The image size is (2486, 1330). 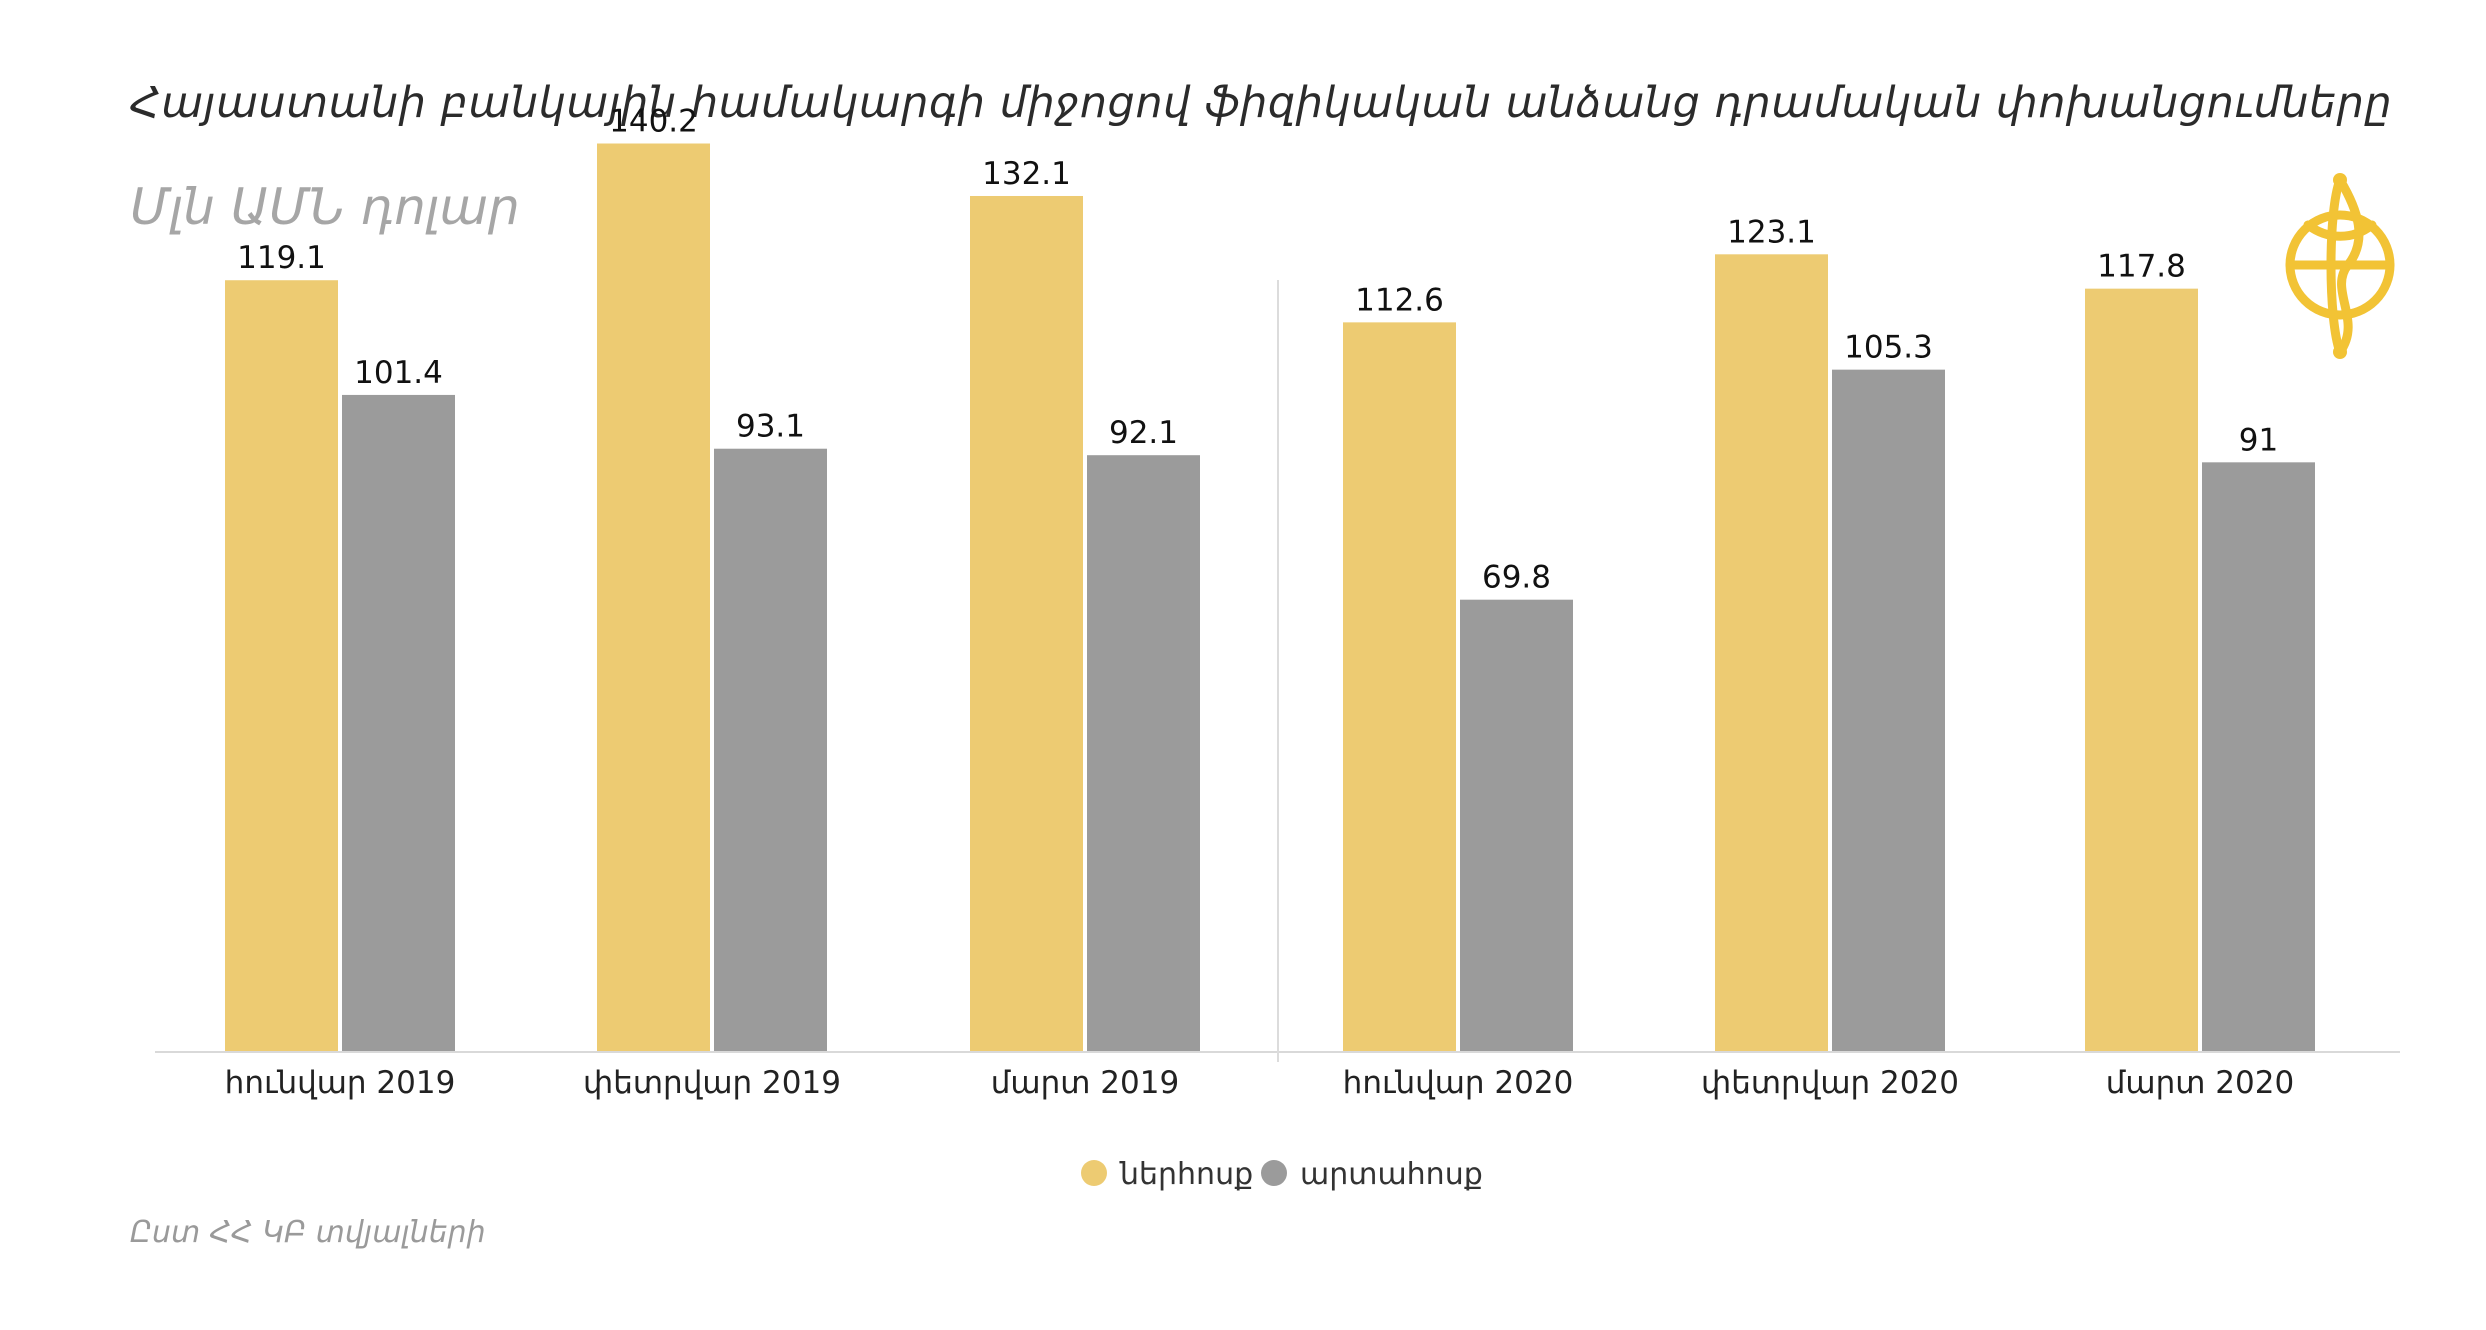 I want to click on value-label-outflow-3: 69.8, so click(x=1516, y=578).